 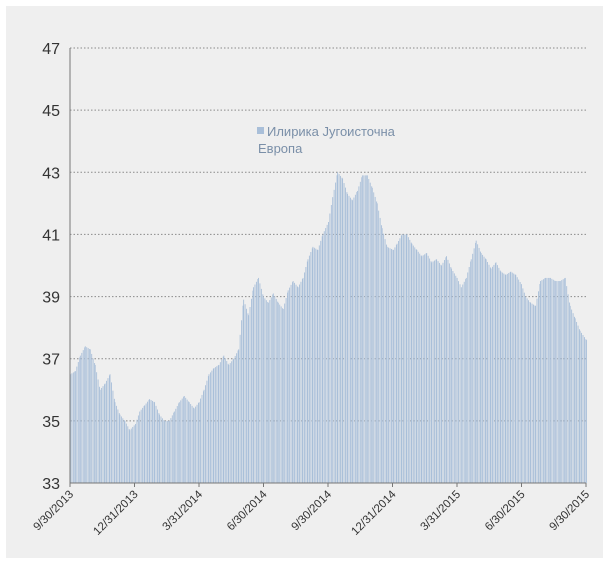 I want to click on x-tick-label: 6/30/2014, so click(x=247, y=510).